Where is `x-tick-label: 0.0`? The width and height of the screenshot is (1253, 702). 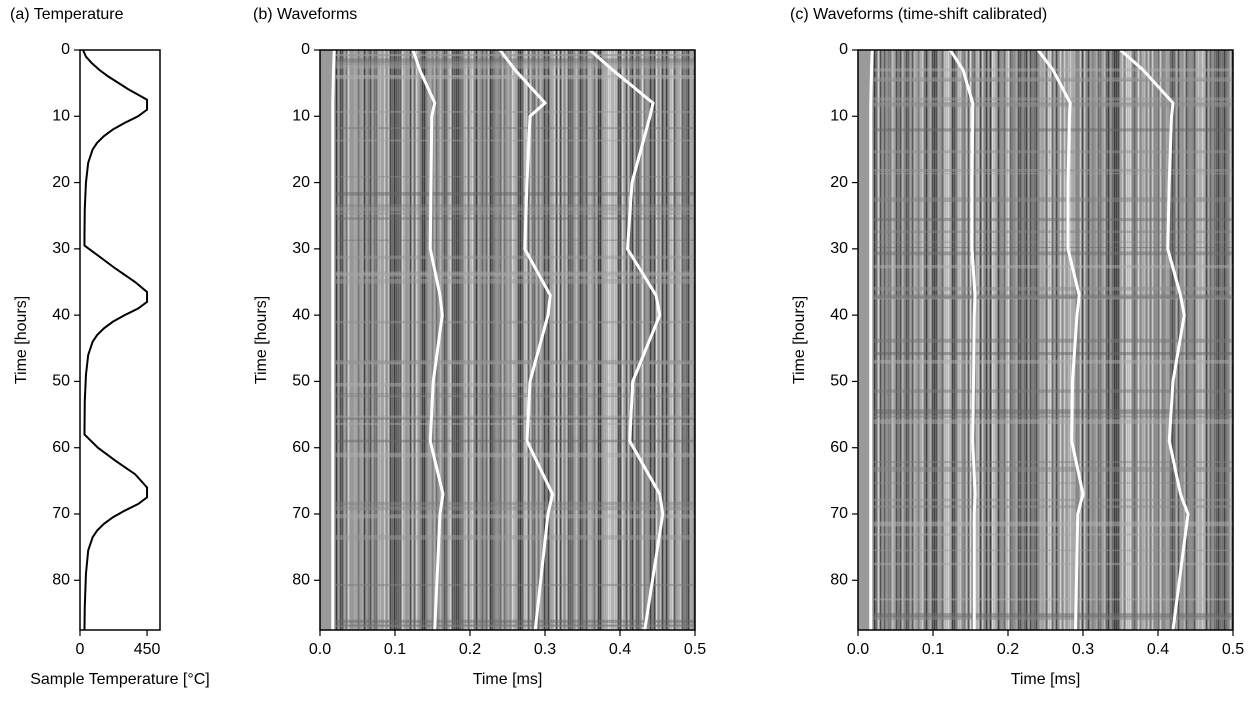
x-tick-label: 0.0 is located at coordinates (858, 649).